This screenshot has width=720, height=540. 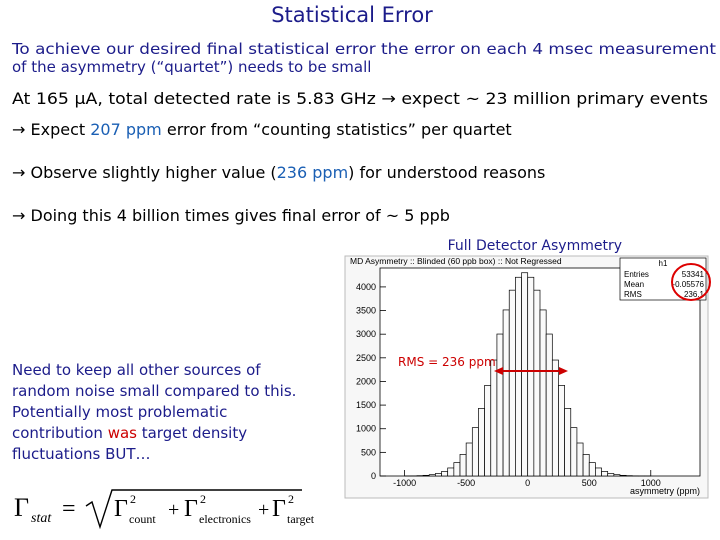 I want to click on stats-value: -0.05576, so click(x=688, y=284).